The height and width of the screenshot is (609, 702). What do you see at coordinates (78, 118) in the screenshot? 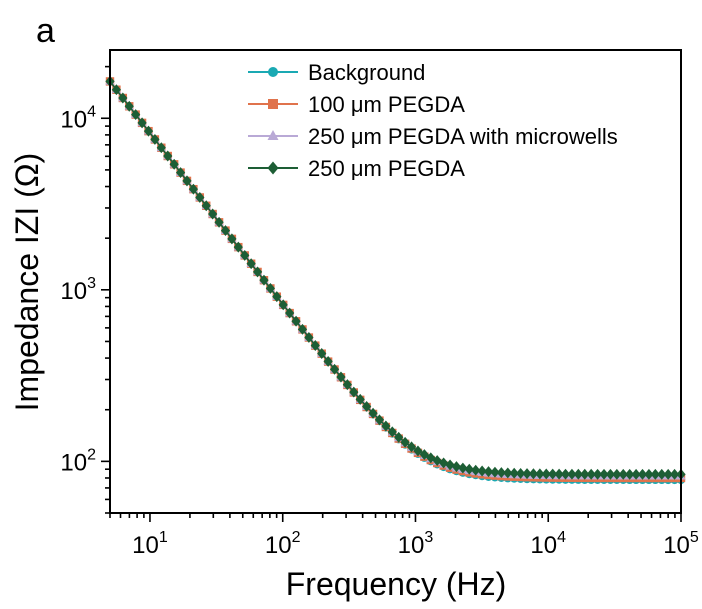
I see `y-tick-label: 10⁴` at bounding box center [78, 118].